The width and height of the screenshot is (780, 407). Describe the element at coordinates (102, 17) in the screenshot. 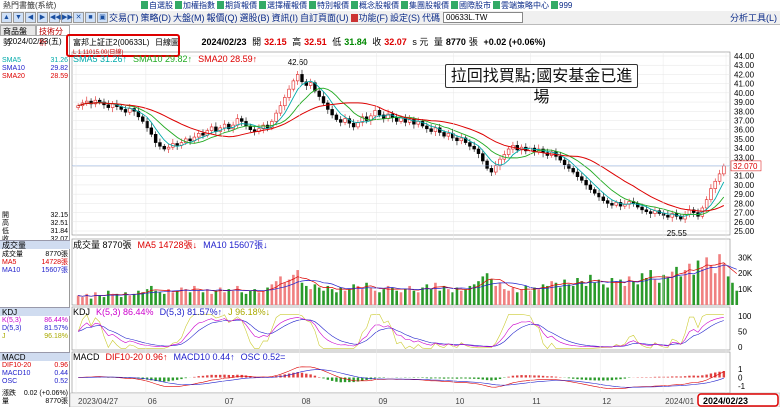

I see `toolbar-nav-button: ▣` at that location.